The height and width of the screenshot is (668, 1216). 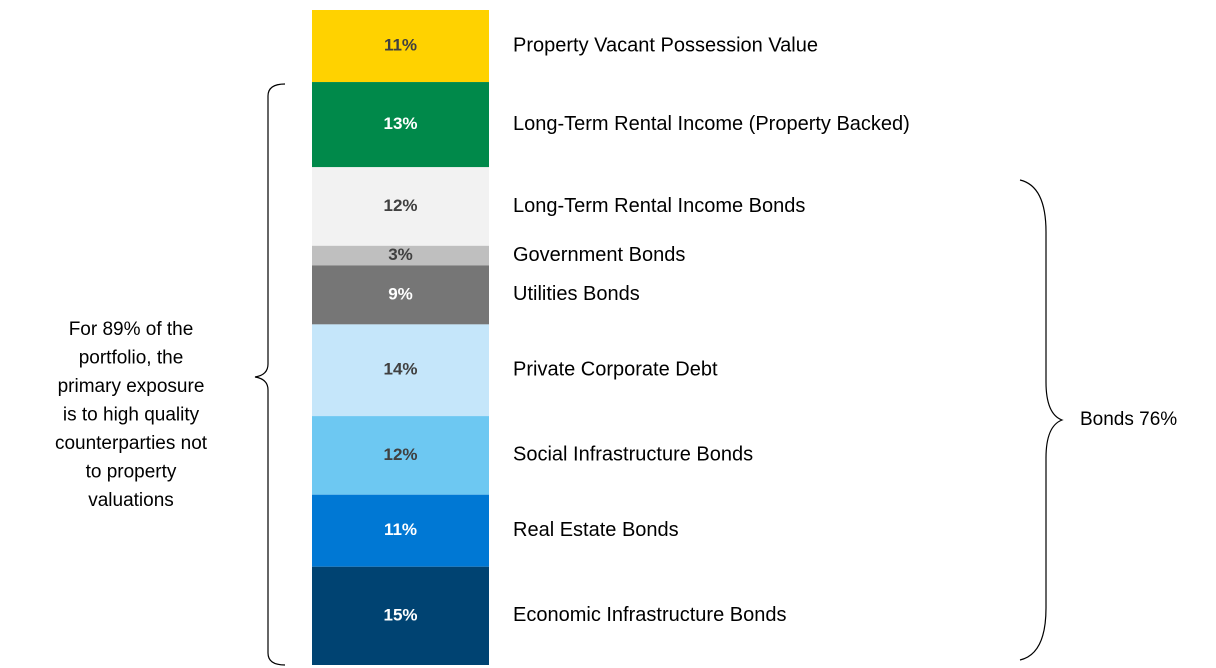 What do you see at coordinates (615, 370) in the screenshot?
I see `segment-label: Private Corporate Debt` at bounding box center [615, 370].